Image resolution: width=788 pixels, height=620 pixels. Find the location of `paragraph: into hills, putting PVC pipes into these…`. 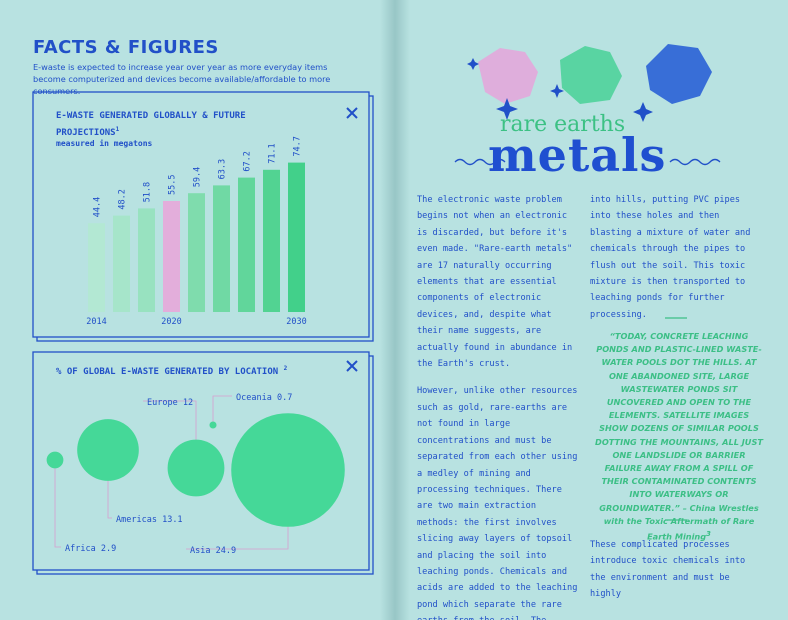

paragraph: into hills, putting PVC pipes into these… is located at coordinates (670, 257).